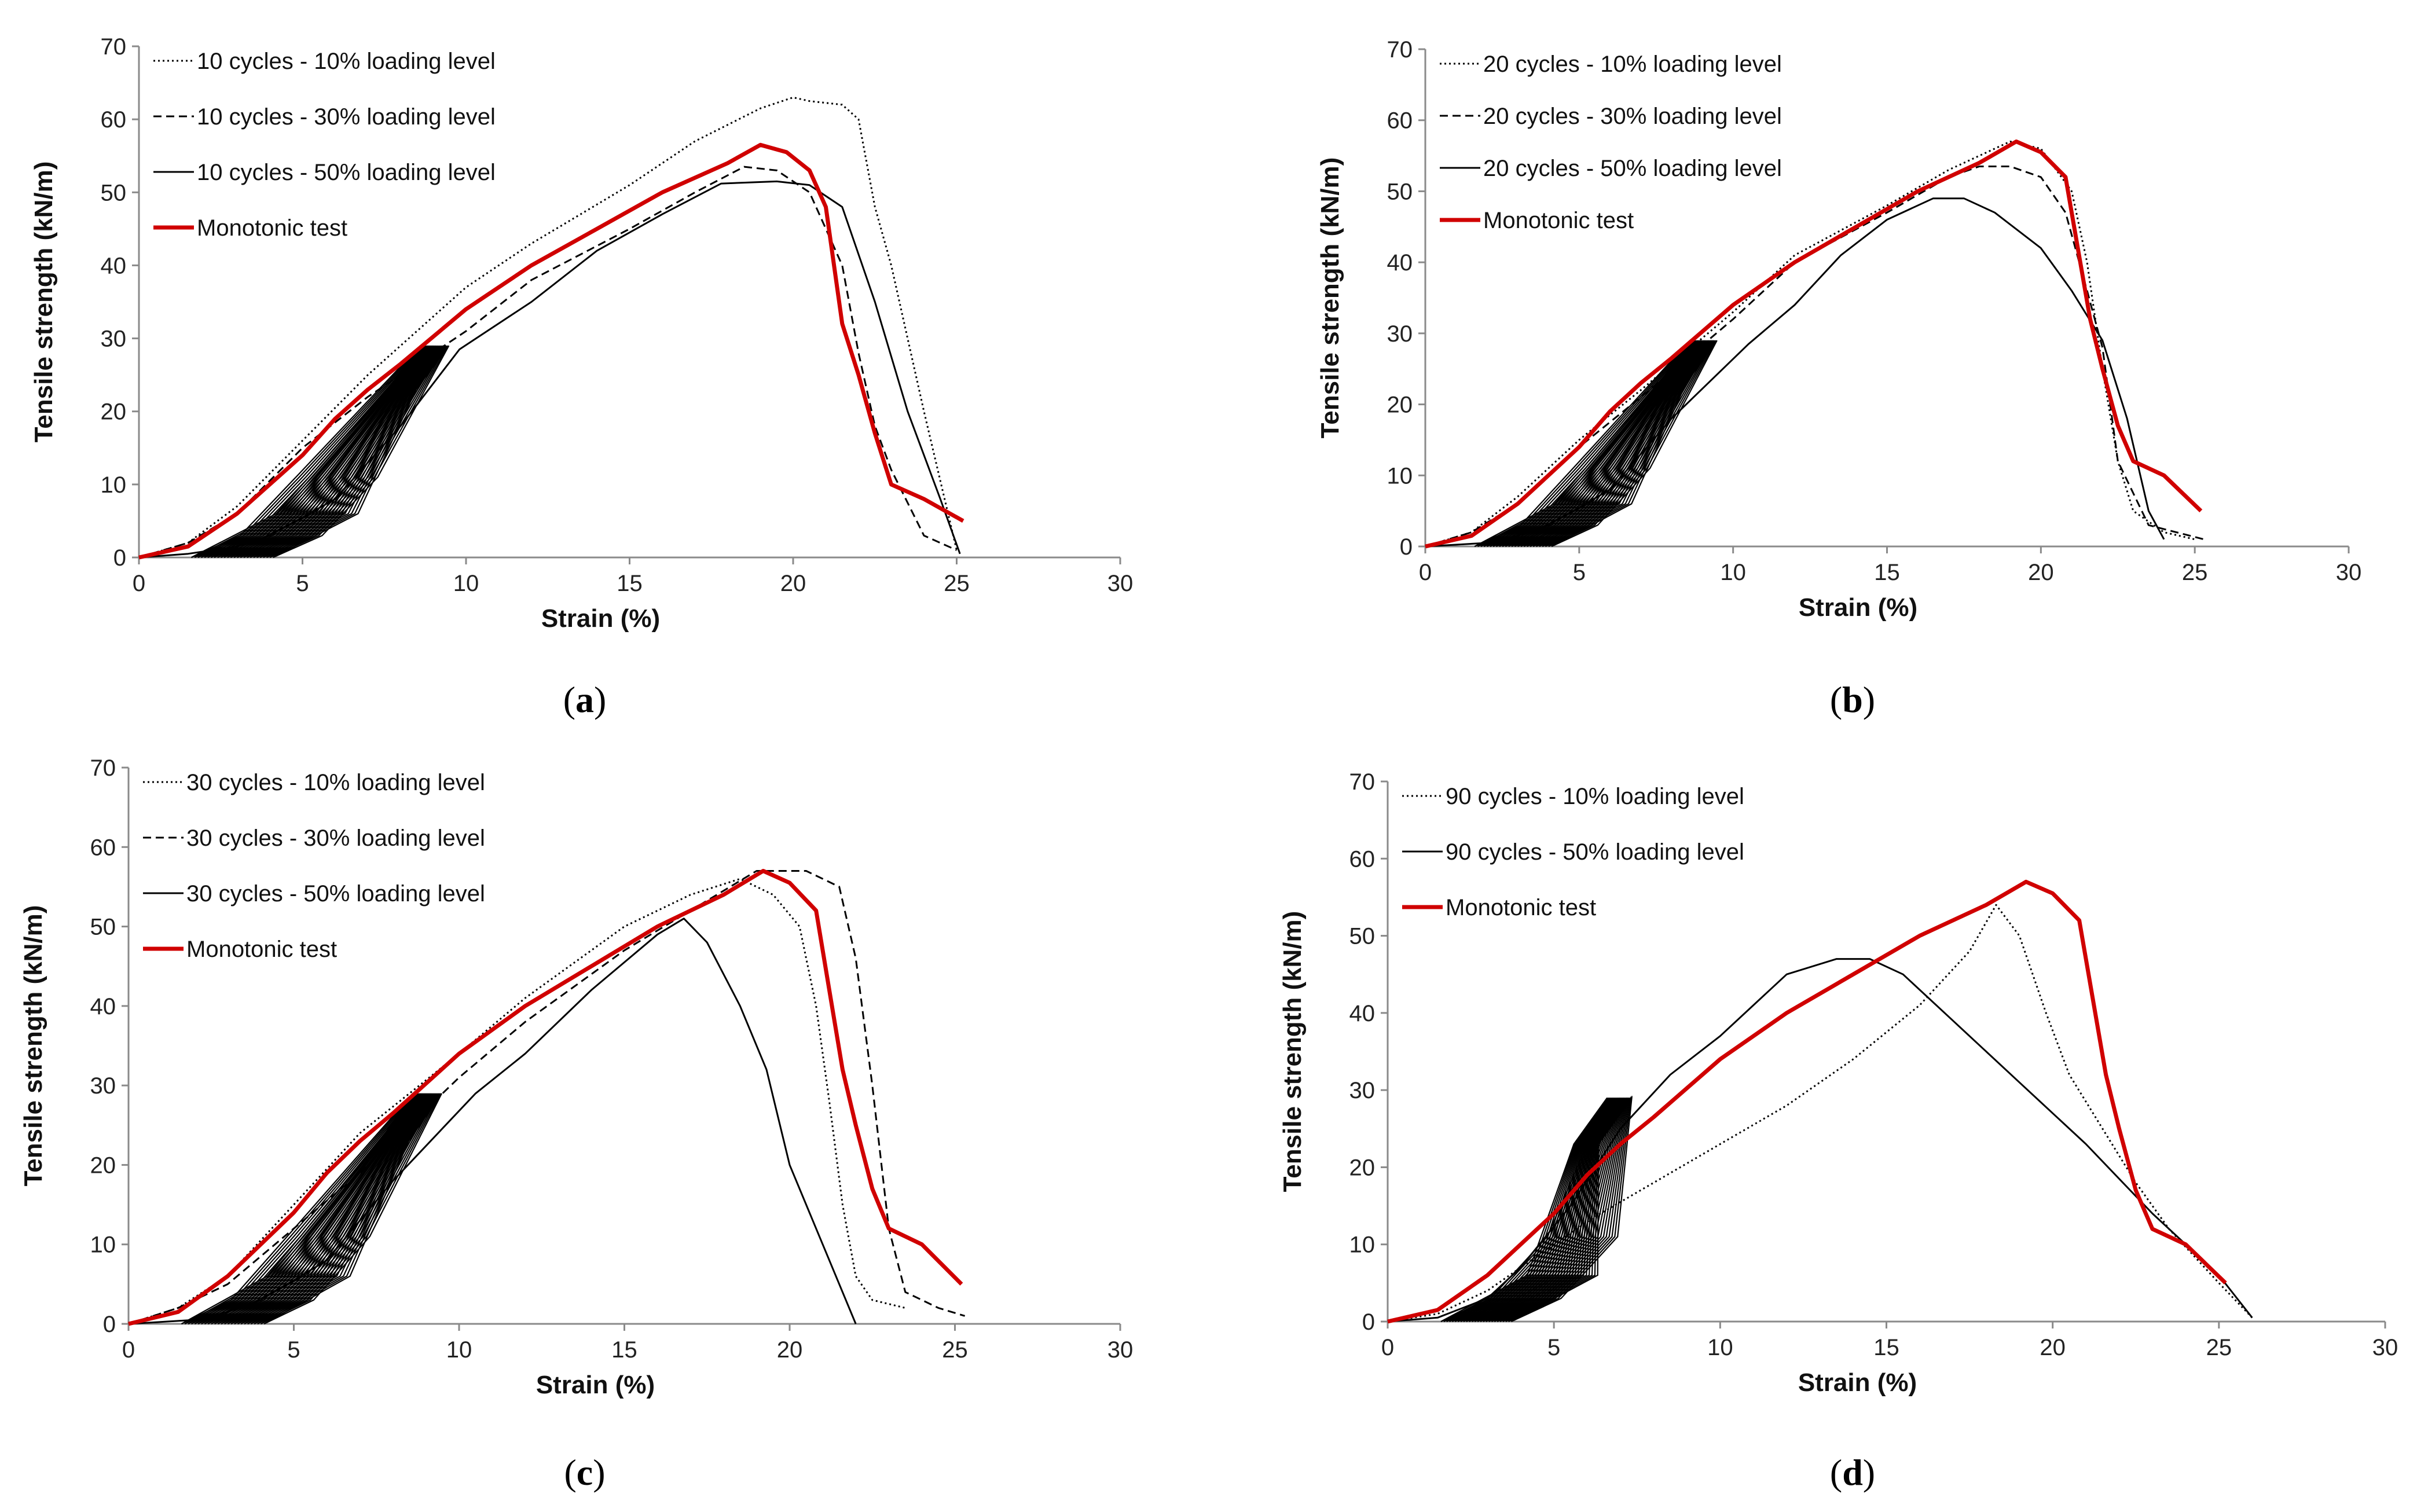 This screenshot has width=2417, height=1512. I want to click on legend-label: 30 cycles - 50% loading level, so click(335, 894).